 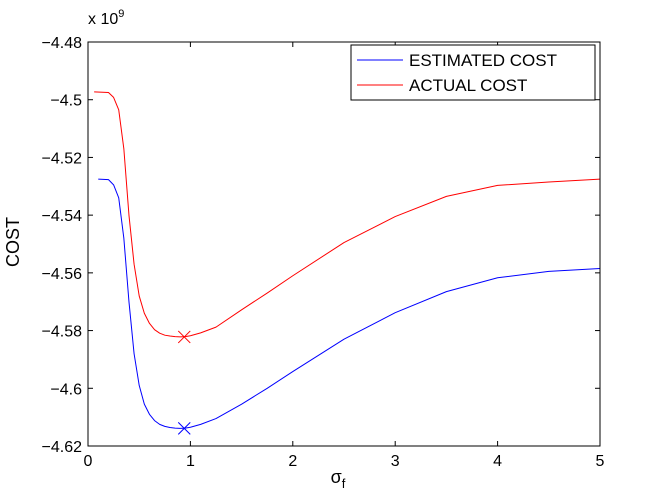 I want to click on x-tick-label: 4, so click(x=497, y=461).